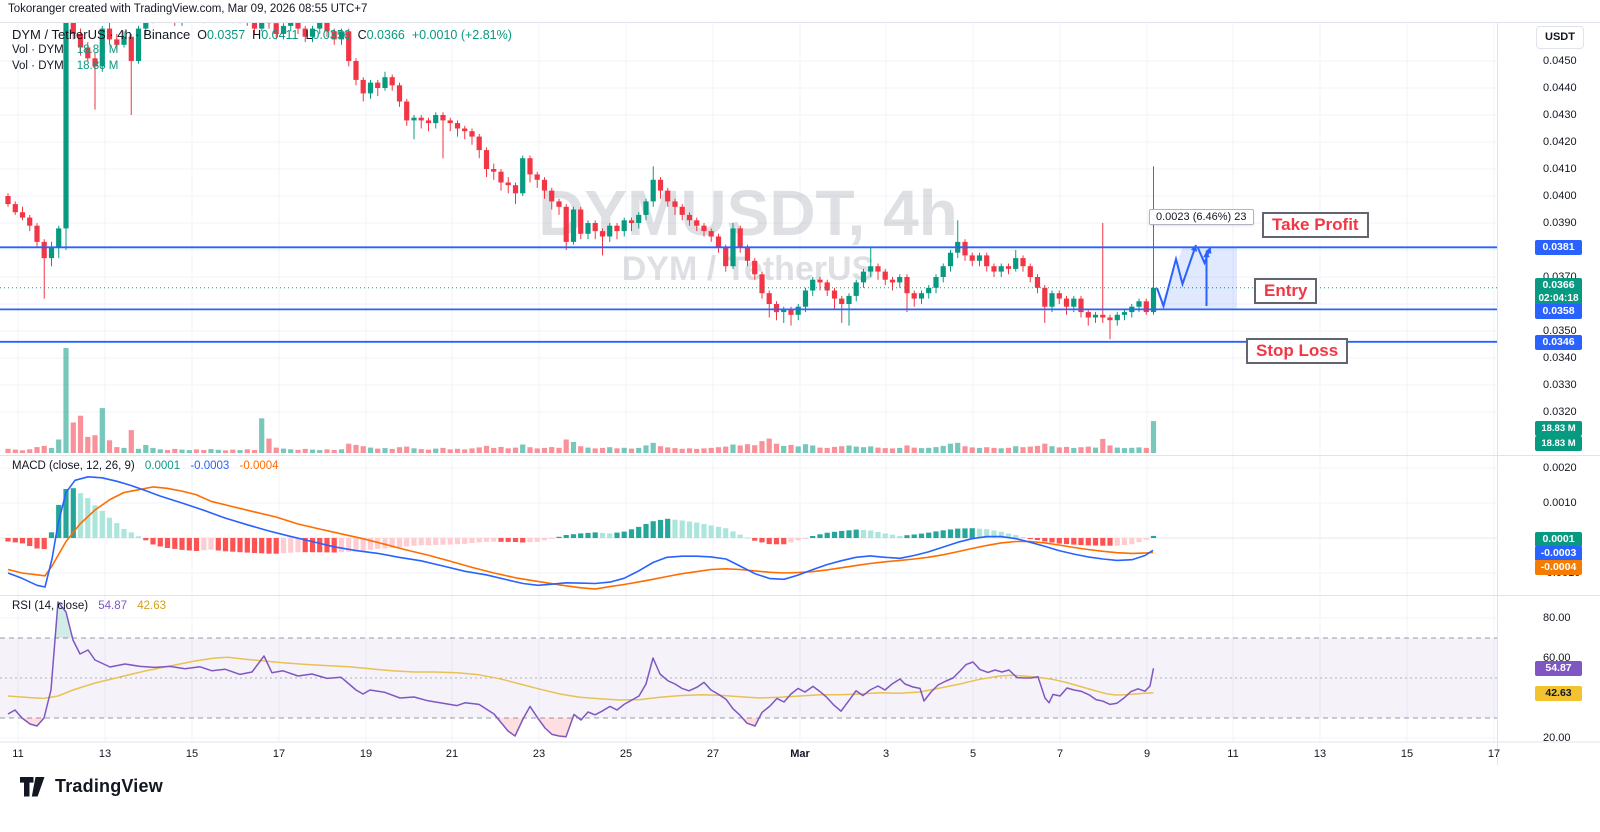 Image resolution: width=1600 pixels, height=832 pixels. I want to click on measurement-tooltip: 0.0023 (6.46%) 23, so click(1201, 217).